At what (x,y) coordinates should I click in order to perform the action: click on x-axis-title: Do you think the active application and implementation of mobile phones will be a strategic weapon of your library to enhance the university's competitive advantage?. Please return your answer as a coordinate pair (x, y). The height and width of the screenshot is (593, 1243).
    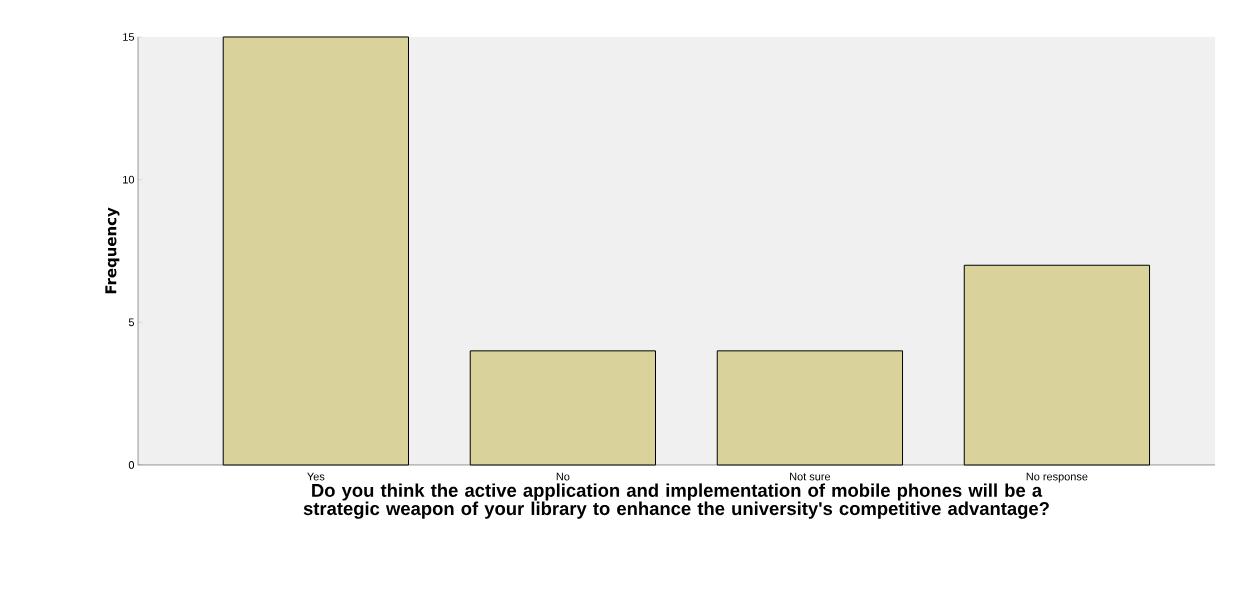
    Looking at the image, I should click on (676, 501).